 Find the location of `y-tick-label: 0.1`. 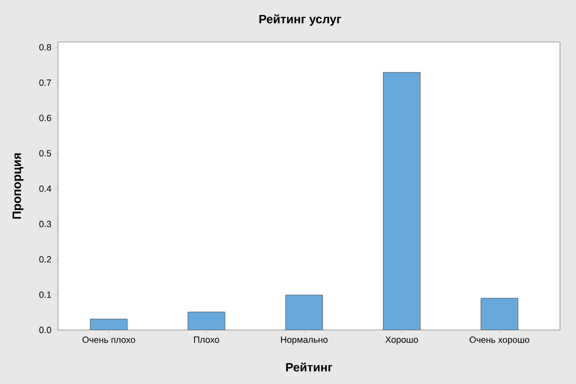

y-tick-label: 0.1 is located at coordinates (45, 294).